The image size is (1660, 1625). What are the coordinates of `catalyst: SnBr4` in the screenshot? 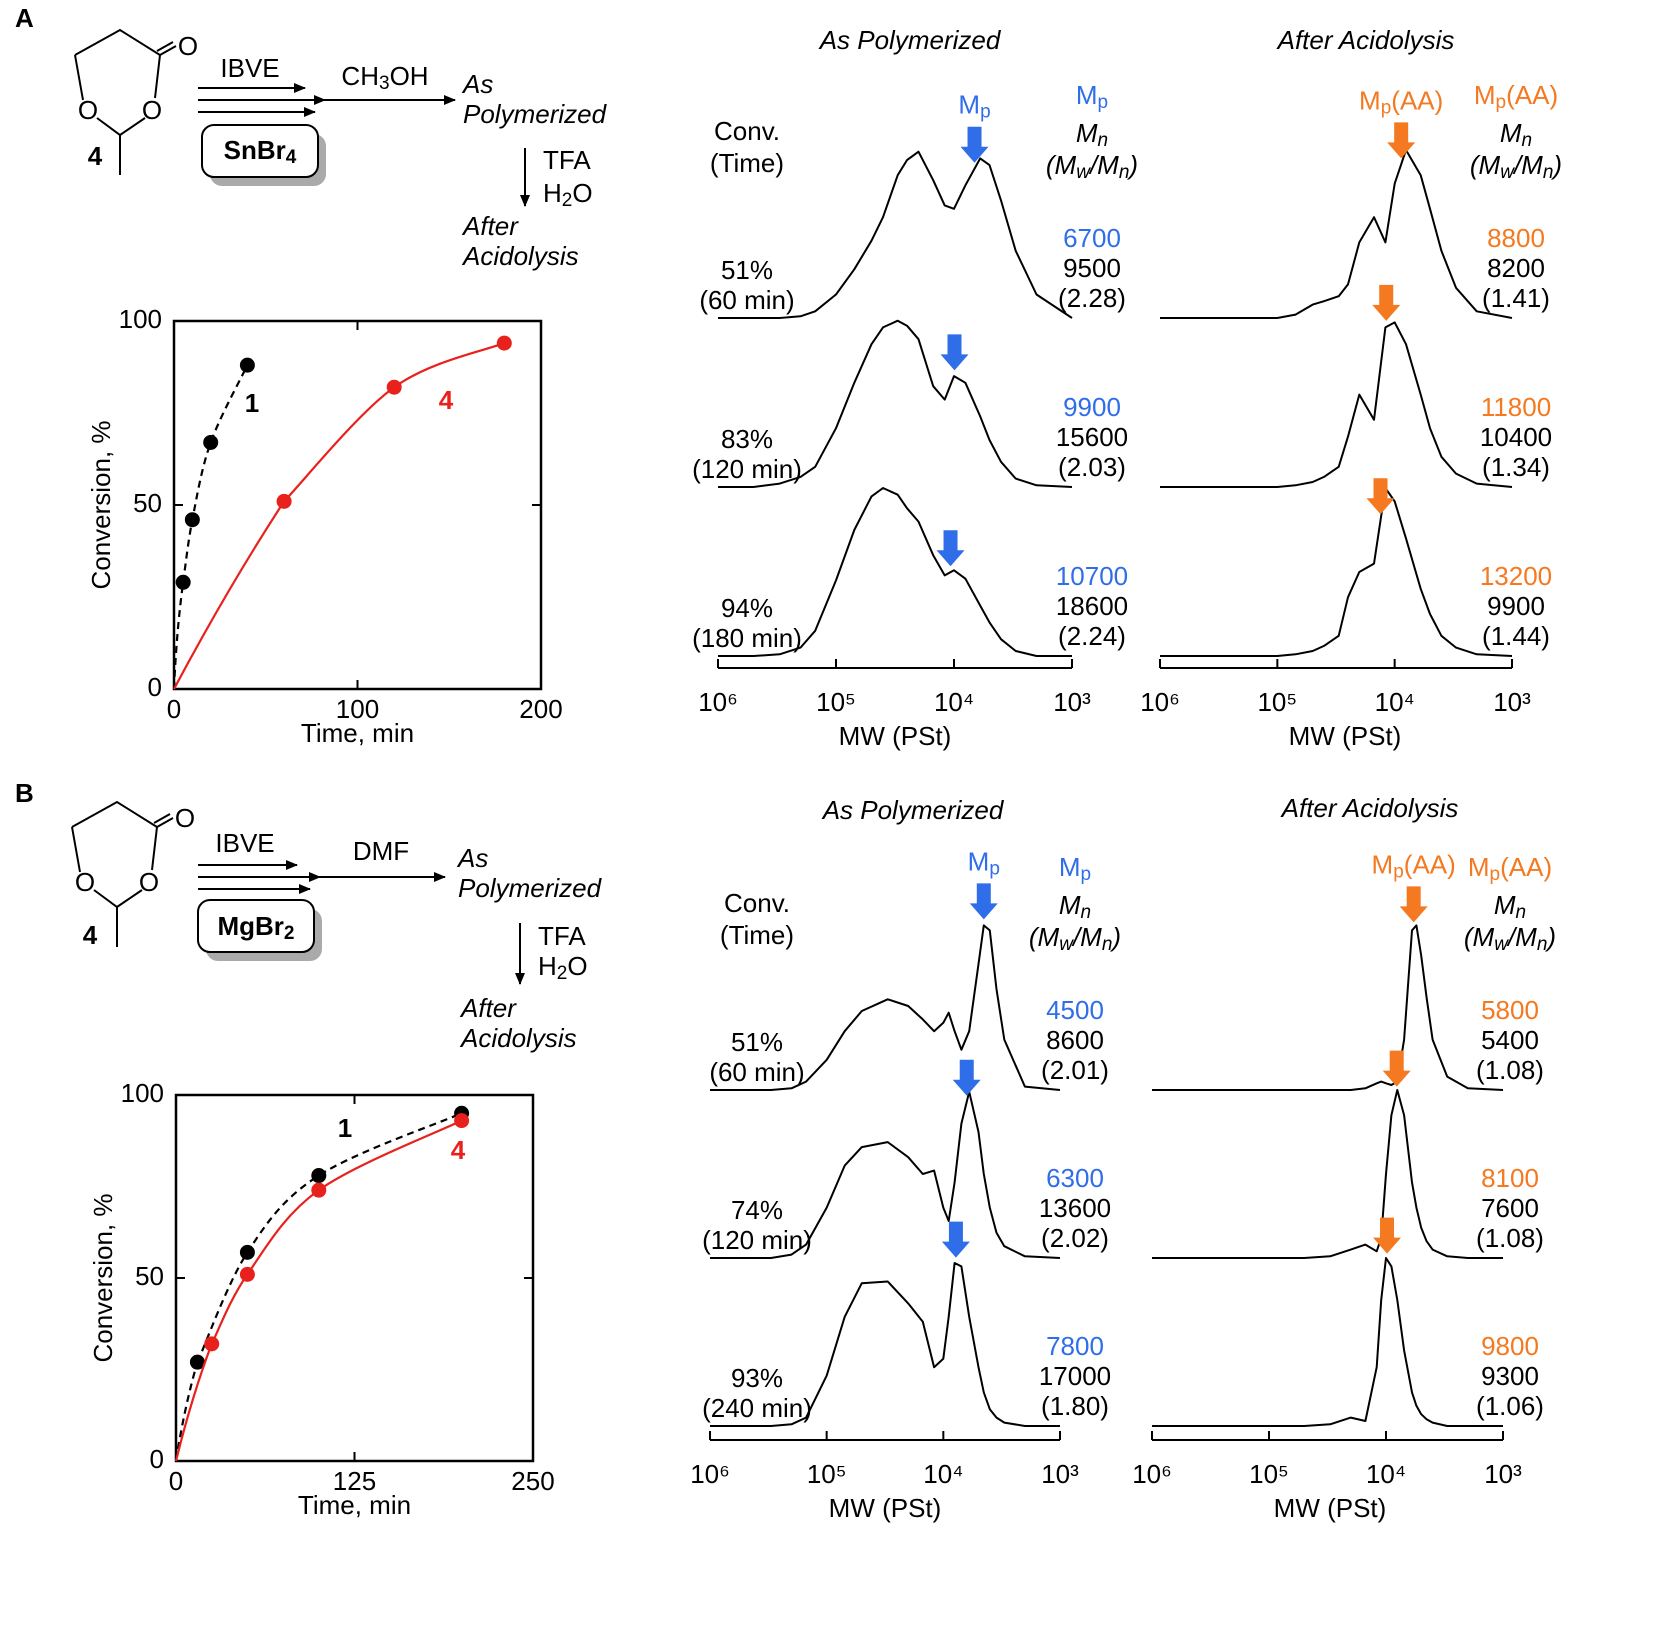 It's located at (260, 151).